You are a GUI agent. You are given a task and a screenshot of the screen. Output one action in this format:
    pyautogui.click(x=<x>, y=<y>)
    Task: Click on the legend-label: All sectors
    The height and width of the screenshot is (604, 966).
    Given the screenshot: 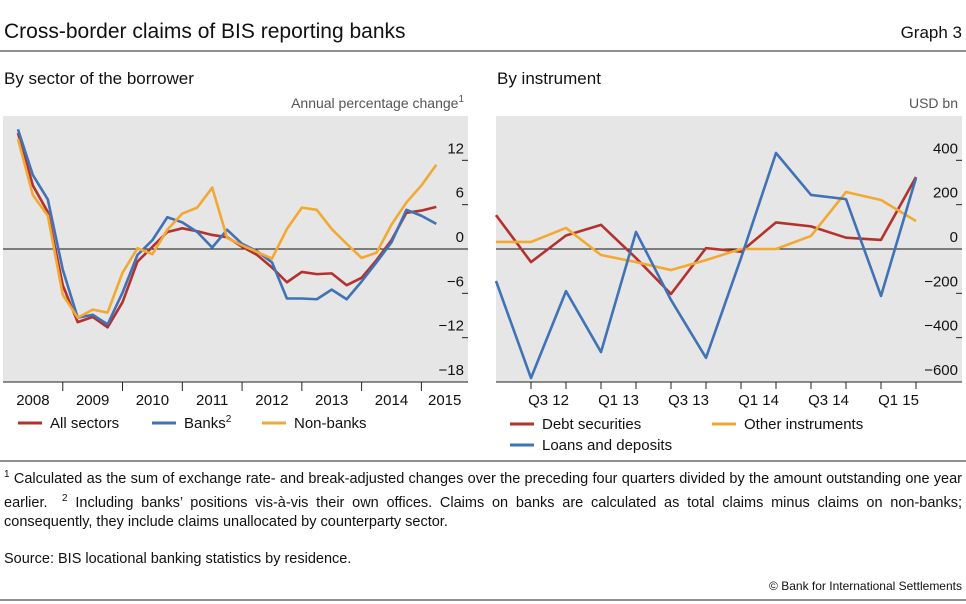 What is the action you would take?
    pyautogui.click(x=84, y=423)
    